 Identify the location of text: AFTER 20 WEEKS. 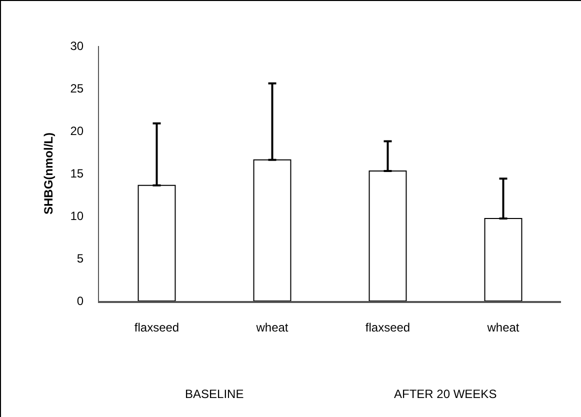
(445, 394).